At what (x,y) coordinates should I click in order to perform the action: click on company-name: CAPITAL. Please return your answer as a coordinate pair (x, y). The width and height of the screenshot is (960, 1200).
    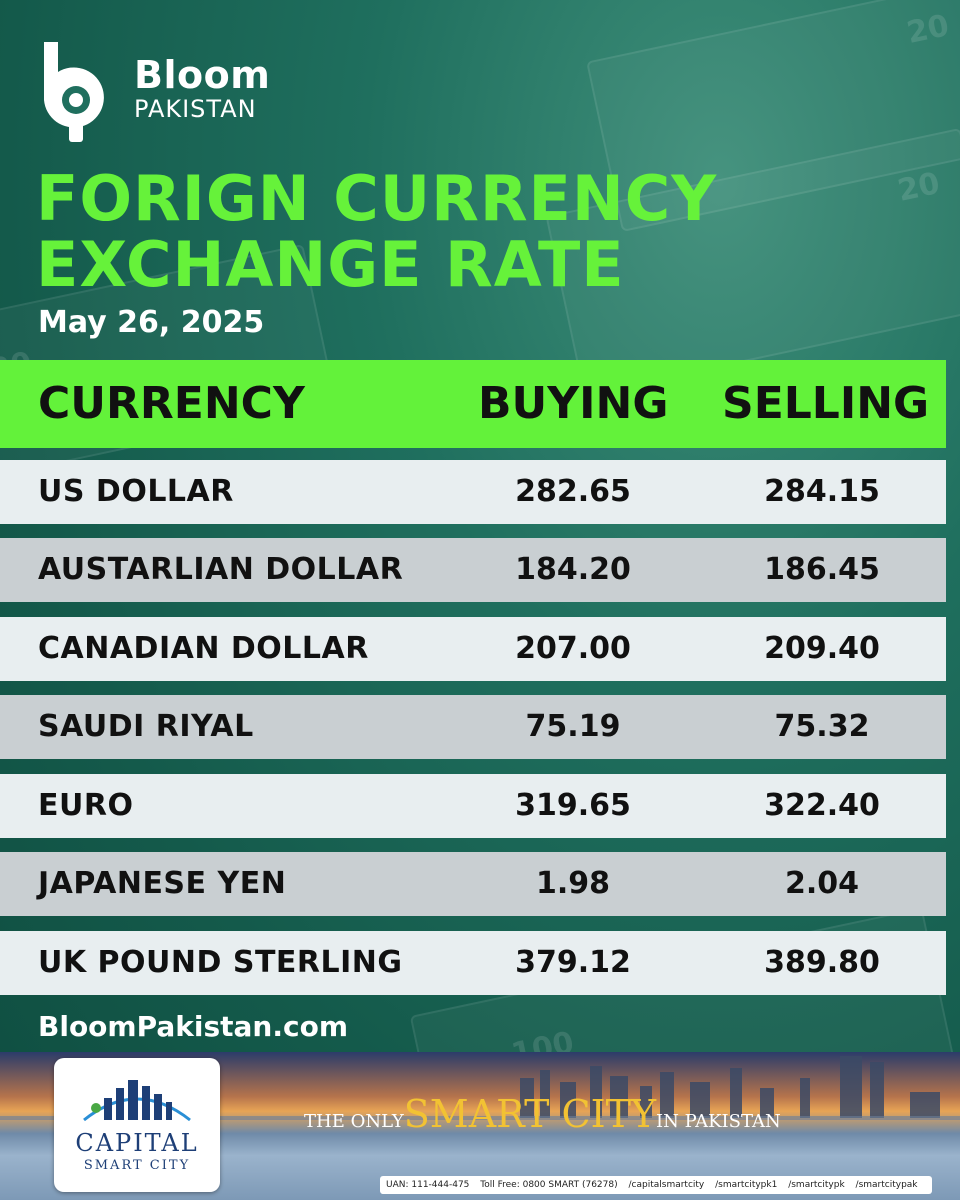
    Looking at the image, I should click on (137, 1143).